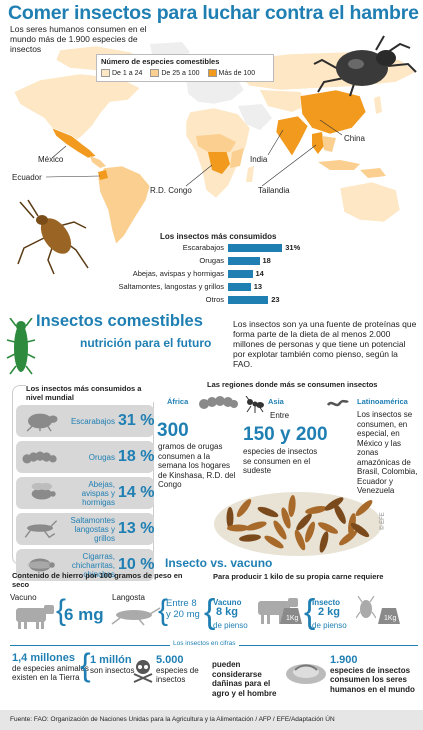  I want to click on bar-label: Abejas, avispas y hormigas, so click(178, 273).